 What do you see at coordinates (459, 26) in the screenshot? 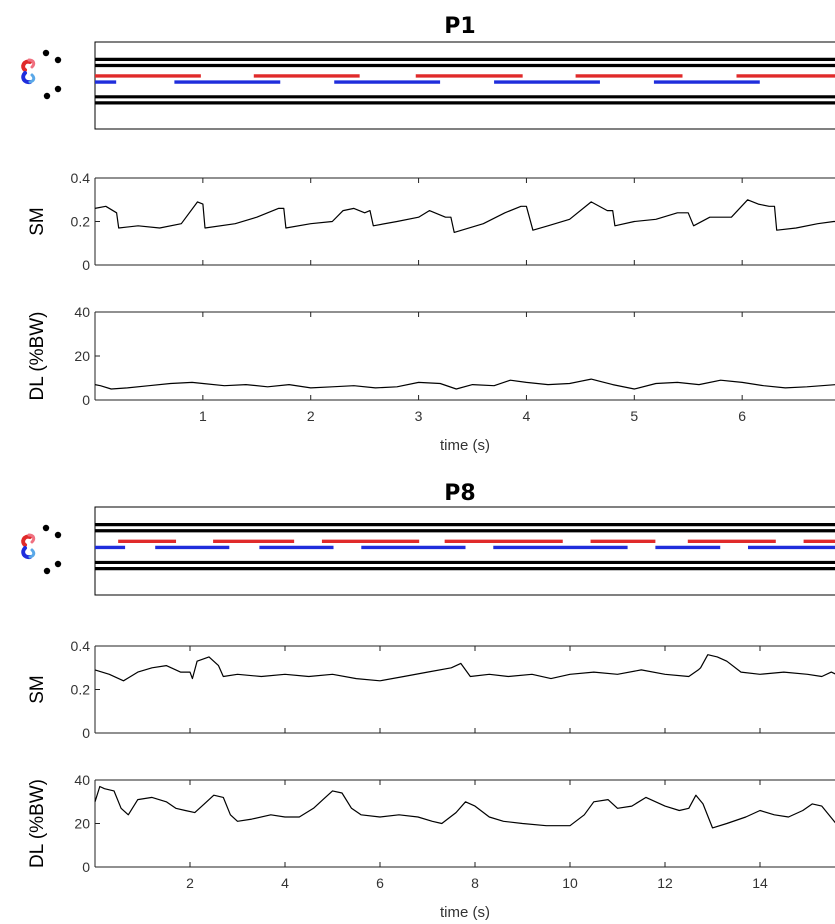
I see `panel-title: P1` at bounding box center [459, 26].